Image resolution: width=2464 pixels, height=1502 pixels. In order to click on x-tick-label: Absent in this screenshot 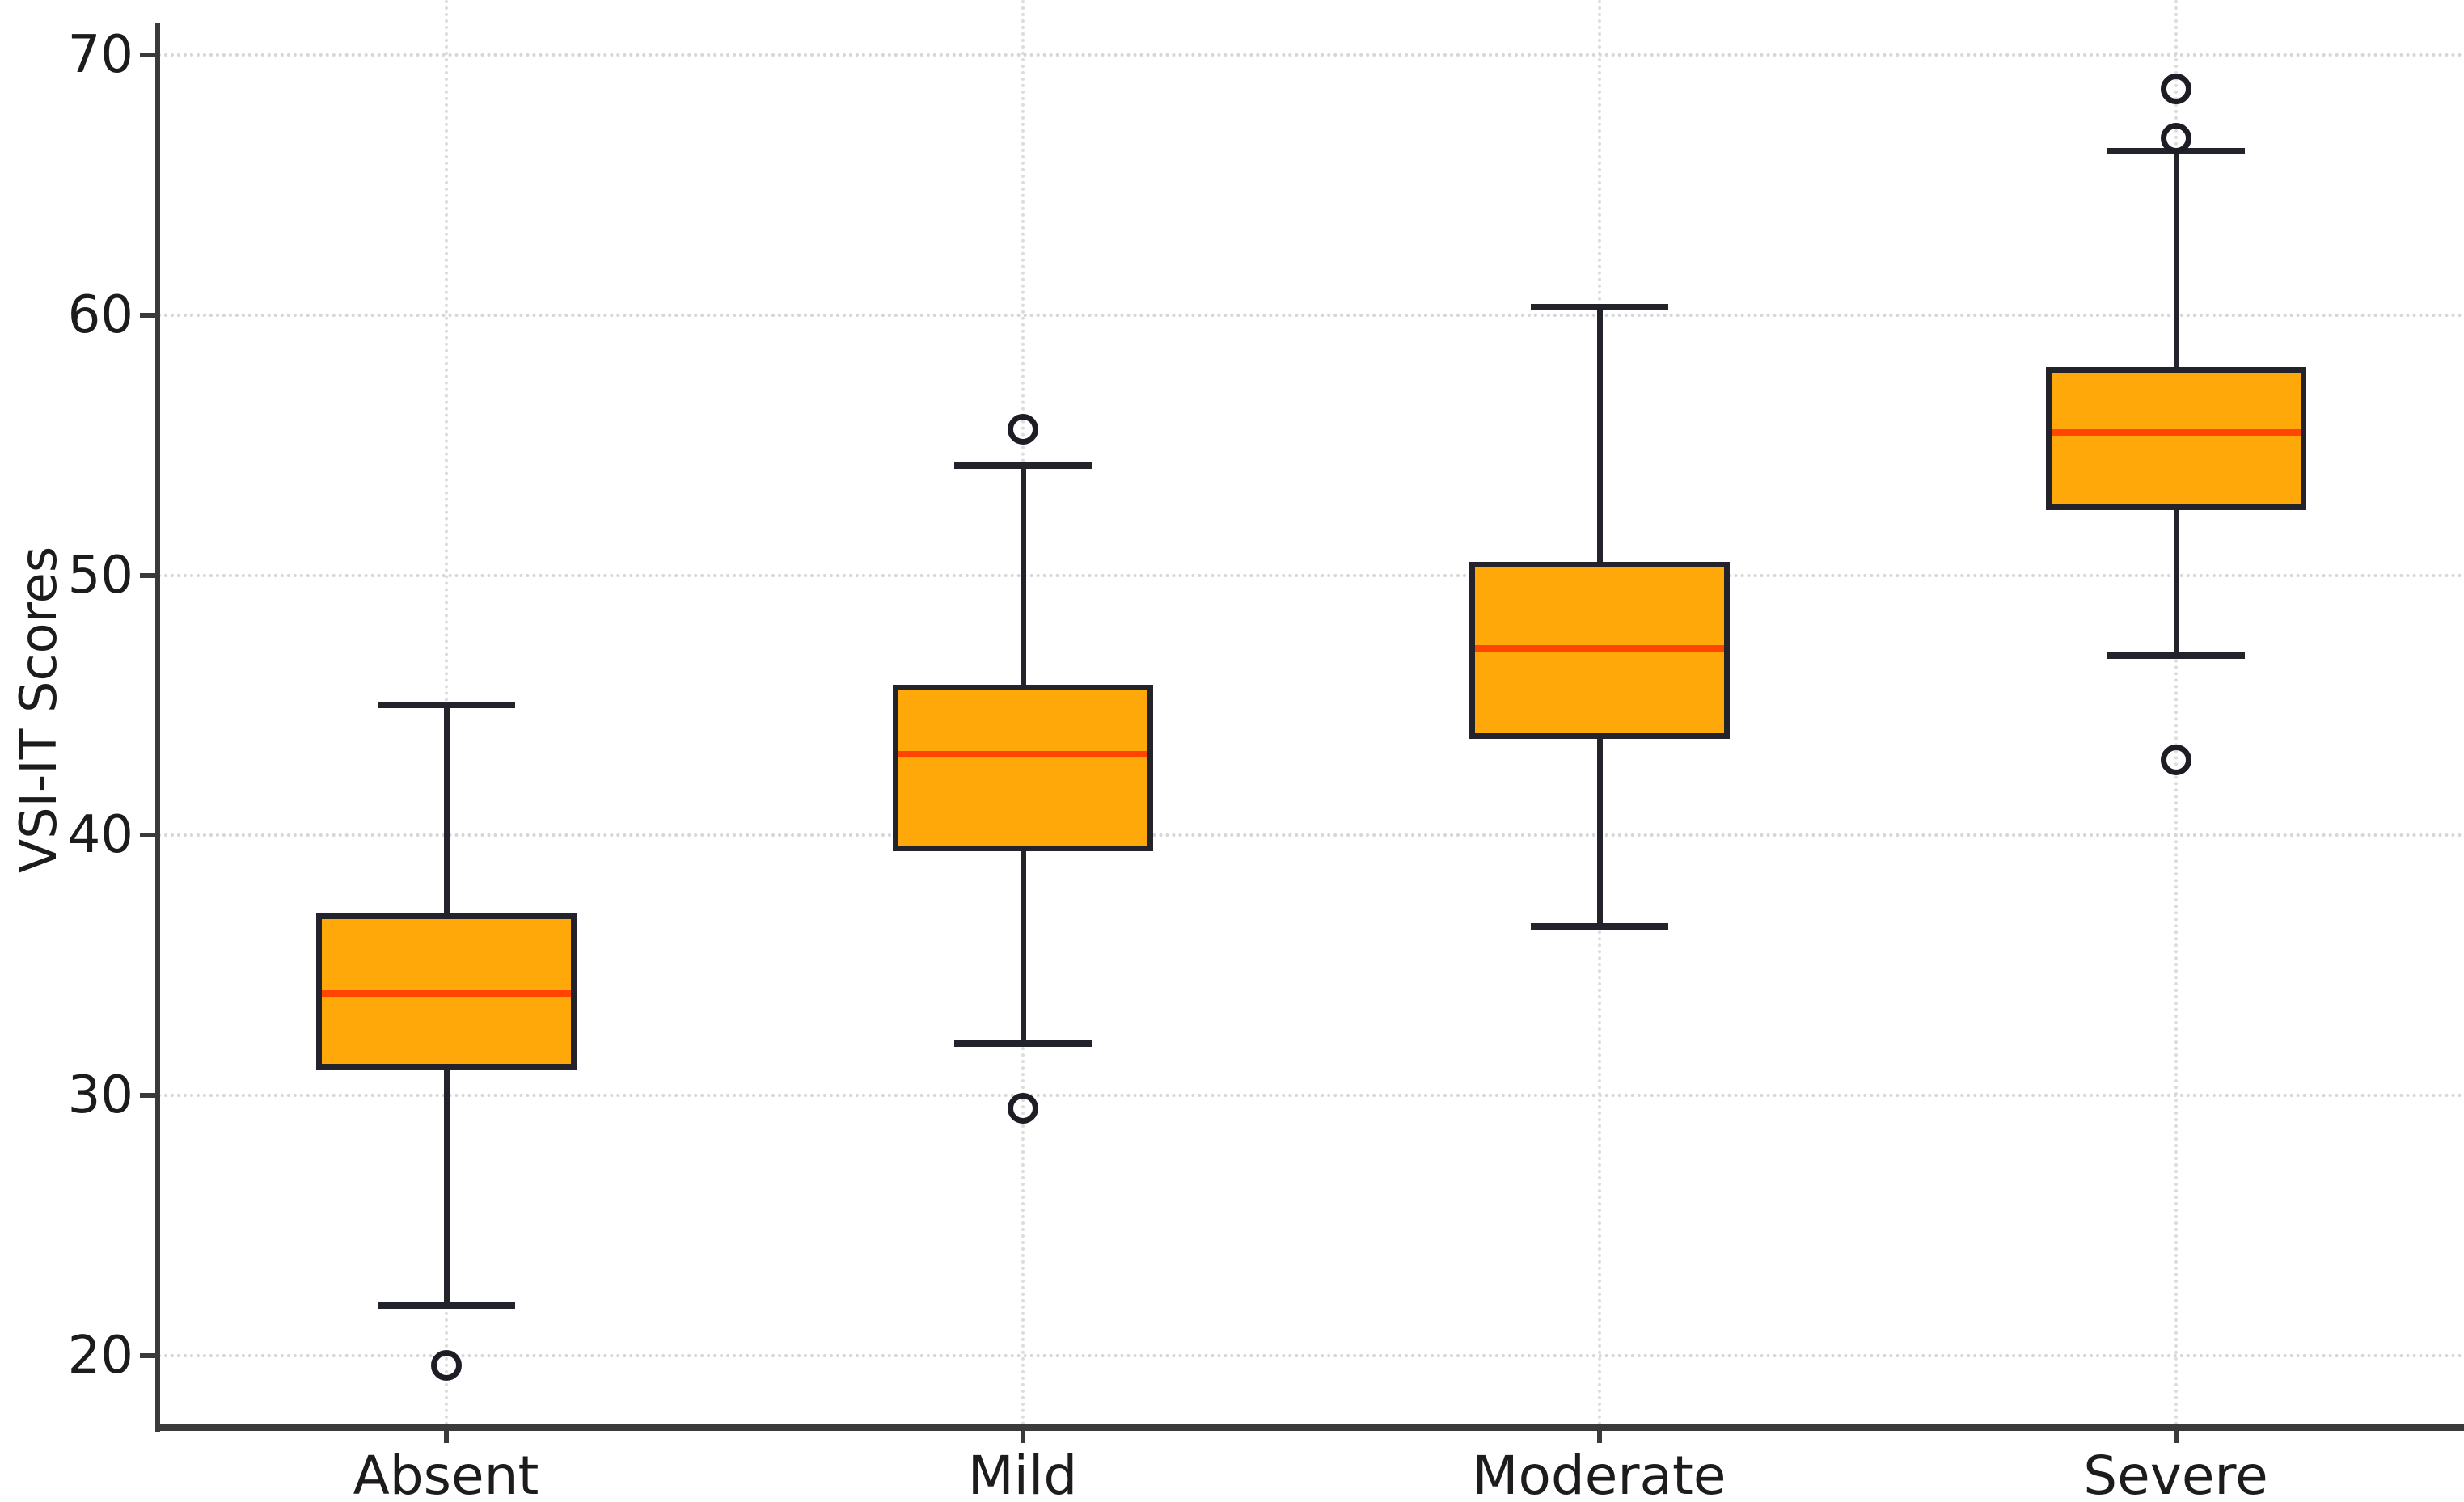, I will do `click(446, 1473)`.